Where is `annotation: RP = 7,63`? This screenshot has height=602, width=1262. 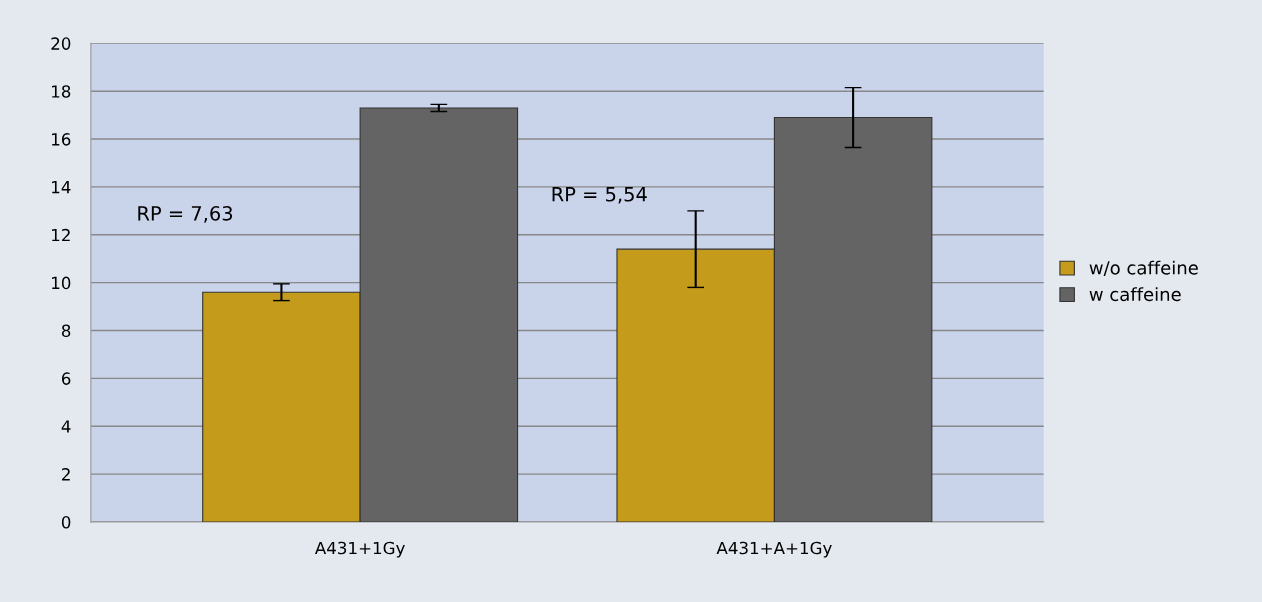 annotation: RP = 7,63 is located at coordinates (185, 214).